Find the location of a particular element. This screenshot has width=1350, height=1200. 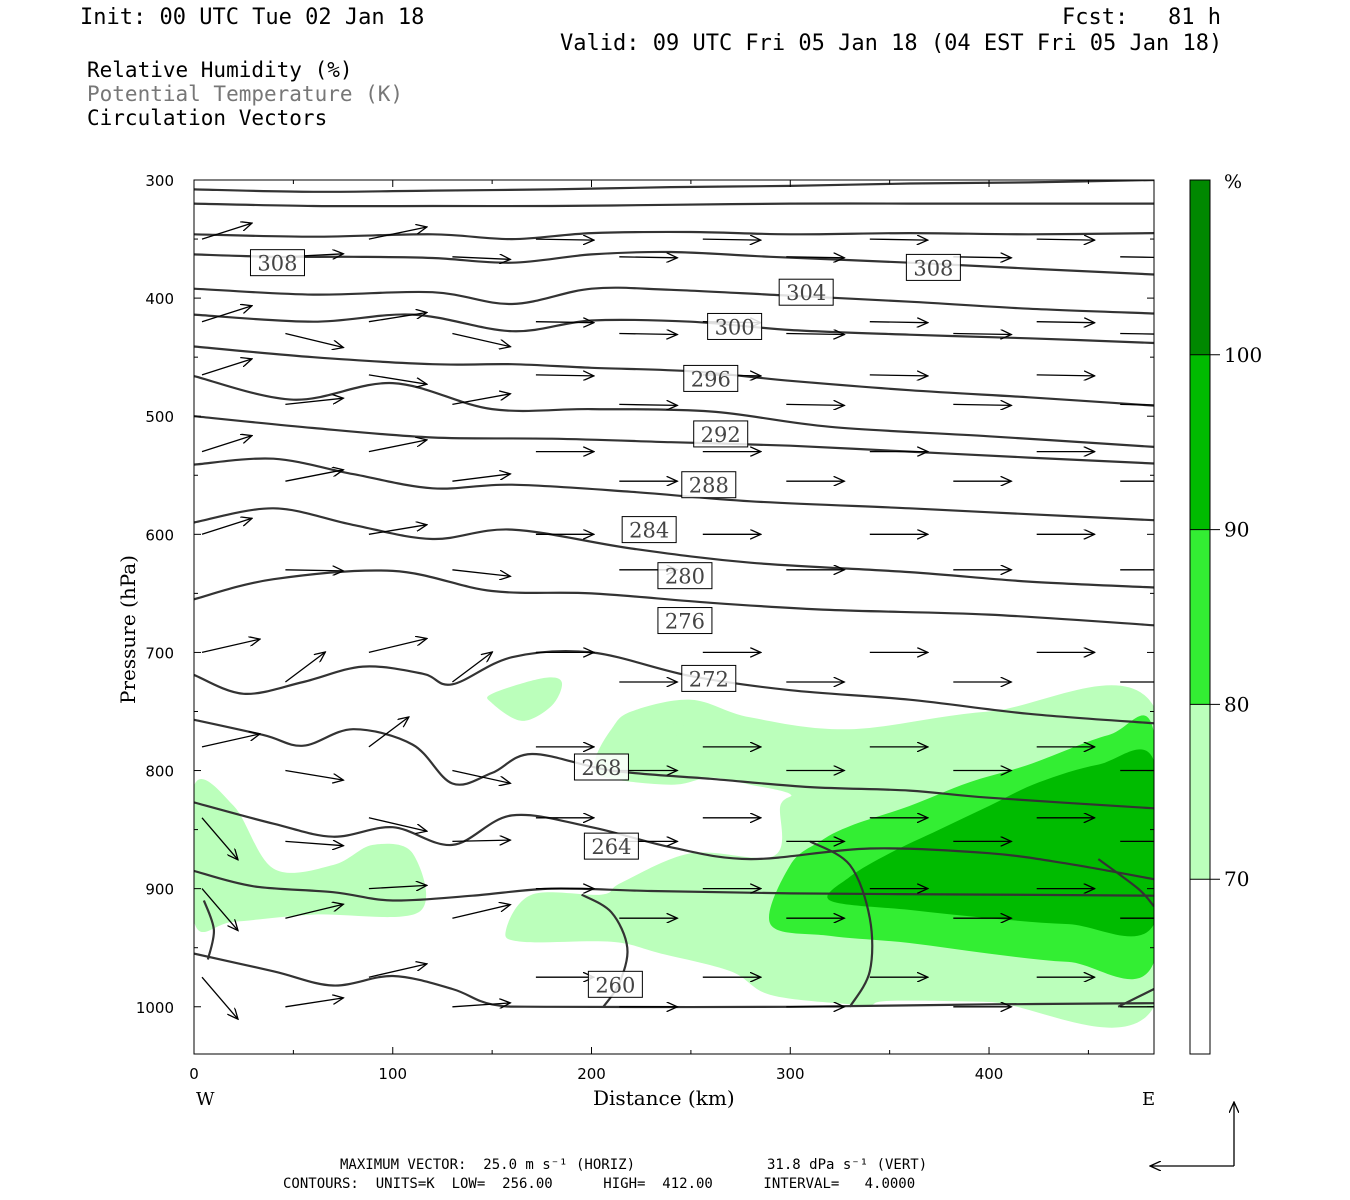

theta-label-260-13: 260 is located at coordinates (615, 984).